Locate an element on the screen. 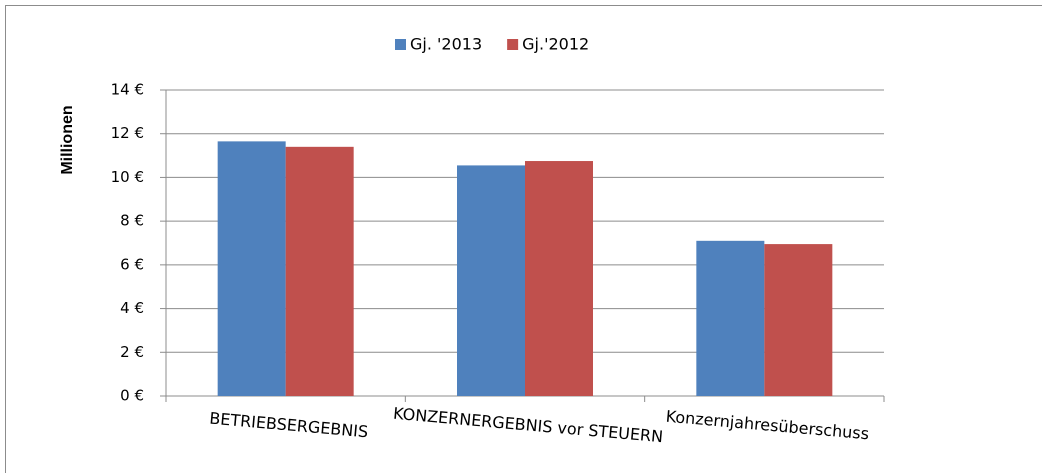 Image resolution: width=1042 pixels, height=473 pixels. y-tick-label: 10 € is located at coordinates (127, 177).